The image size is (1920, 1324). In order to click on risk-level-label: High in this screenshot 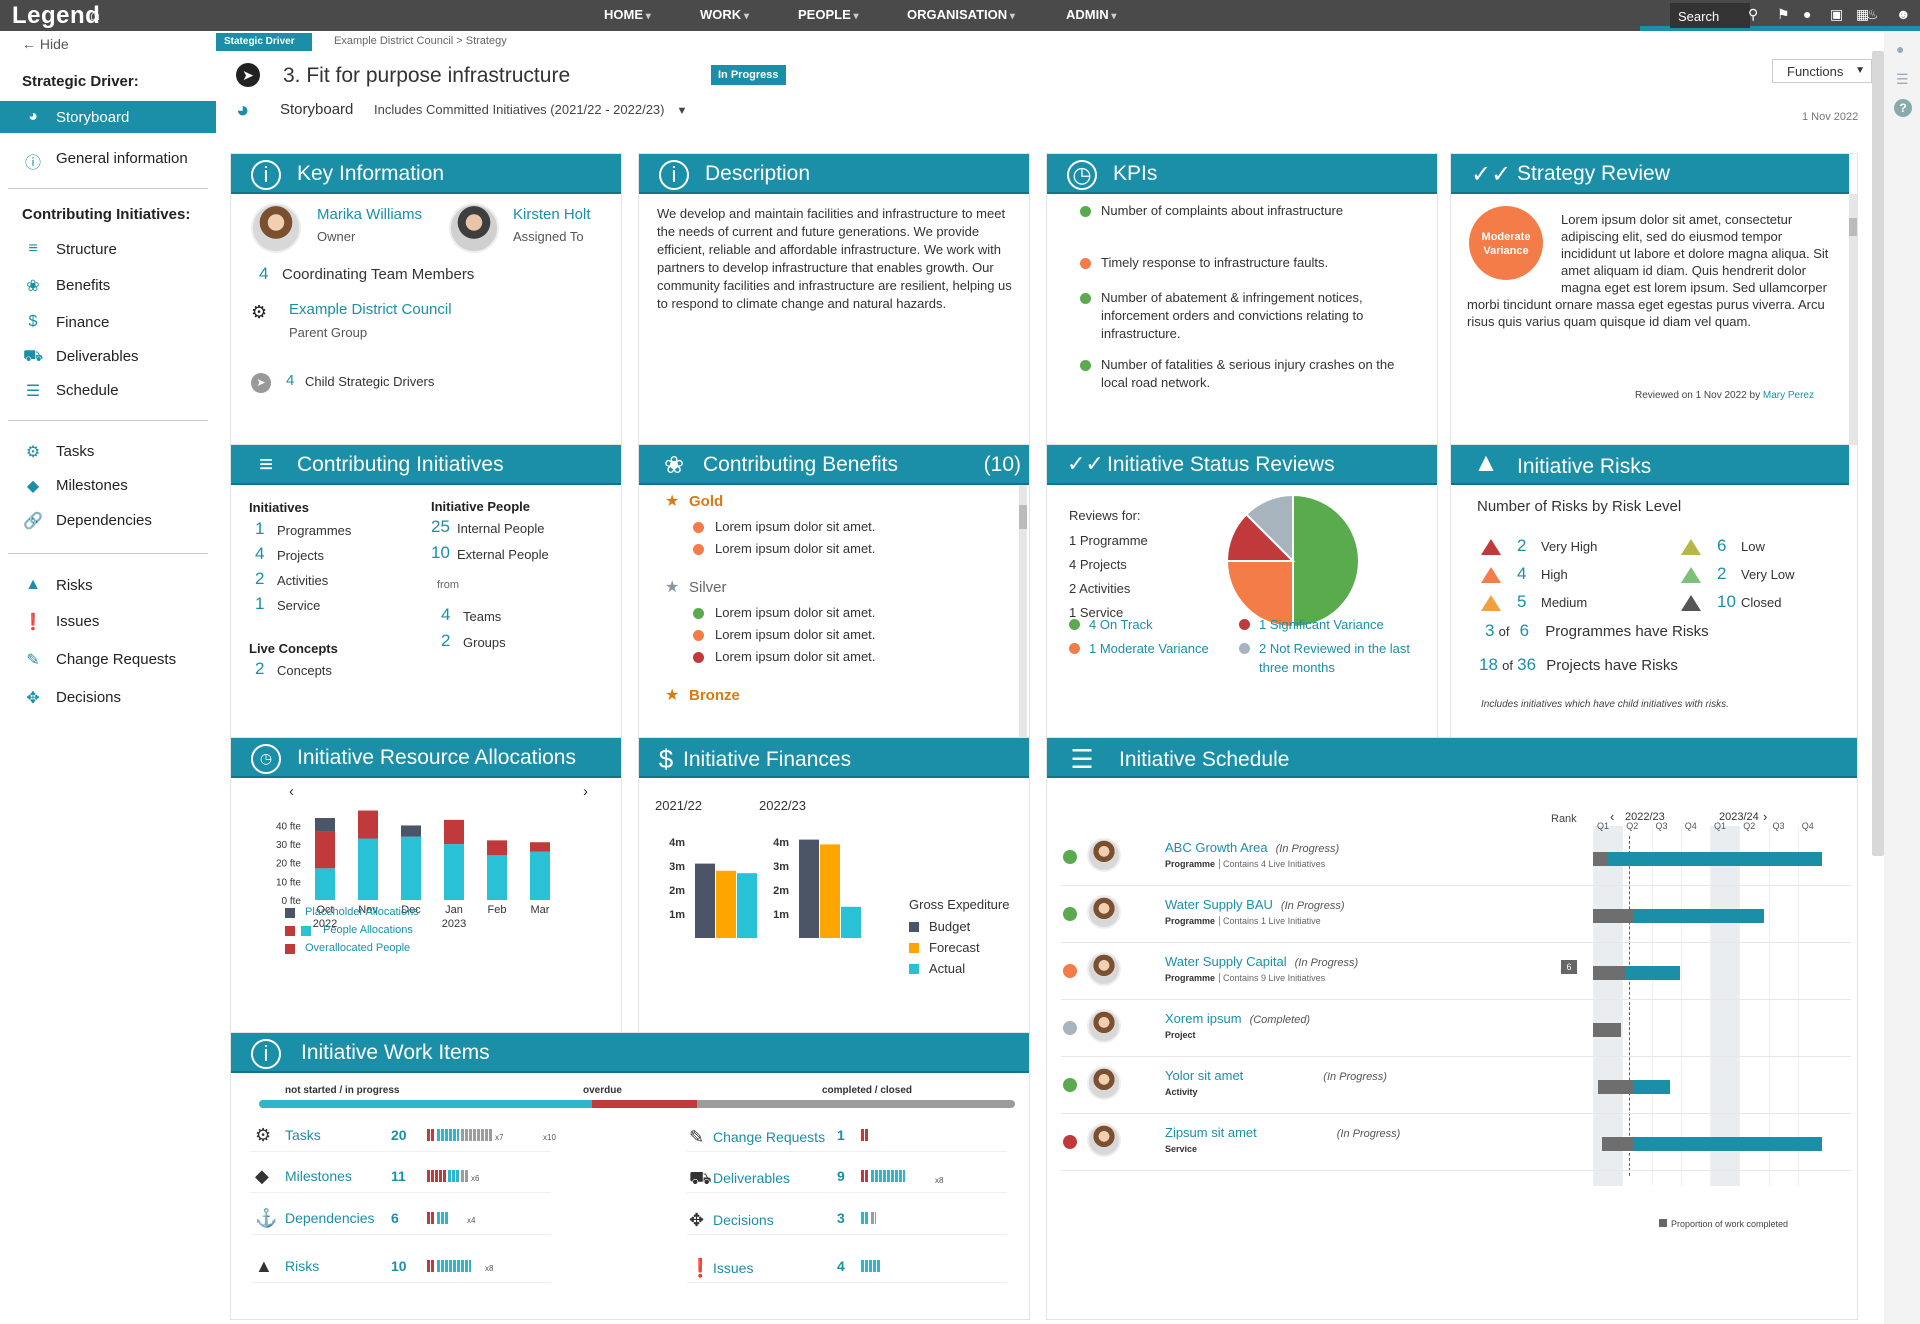, I will do `click(1554, 574)`.